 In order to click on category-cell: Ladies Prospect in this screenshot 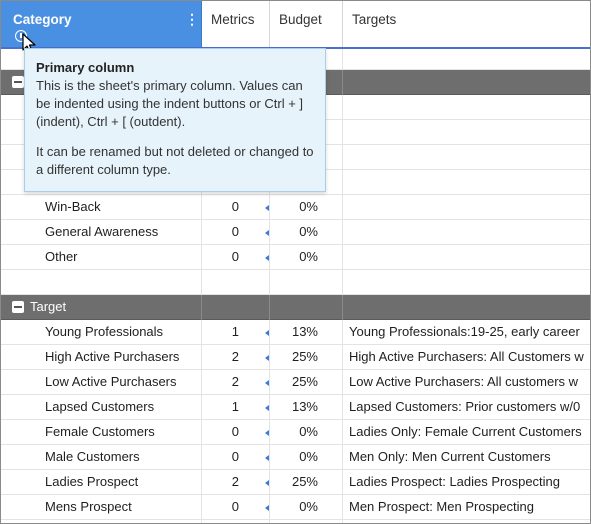, I will do `click(101, 482)`.